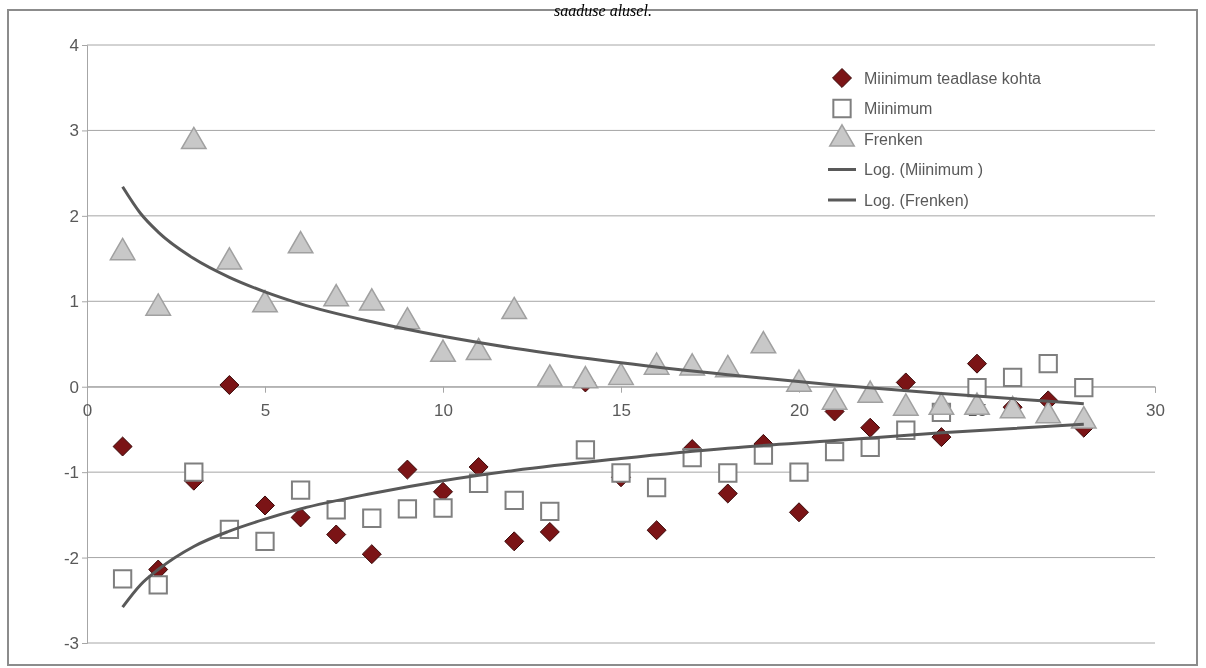 This screenshot has height=668, width=1206. What do you see at coordinates (799, 411) in the screenshot?
I see `x-tick-label: 20` at bounding box center [799, 411].